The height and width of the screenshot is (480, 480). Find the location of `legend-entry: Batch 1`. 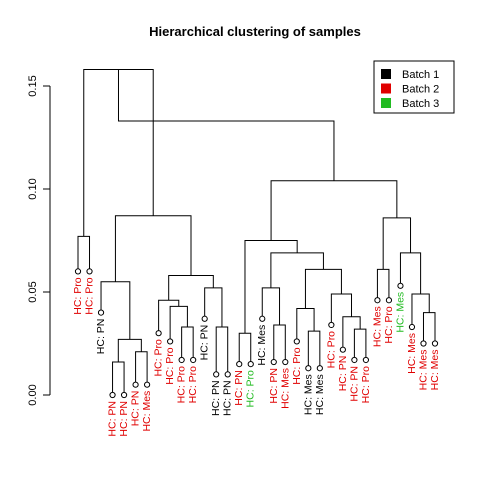

legend-entry: Batch 1 is located at coordinates (420, 75).